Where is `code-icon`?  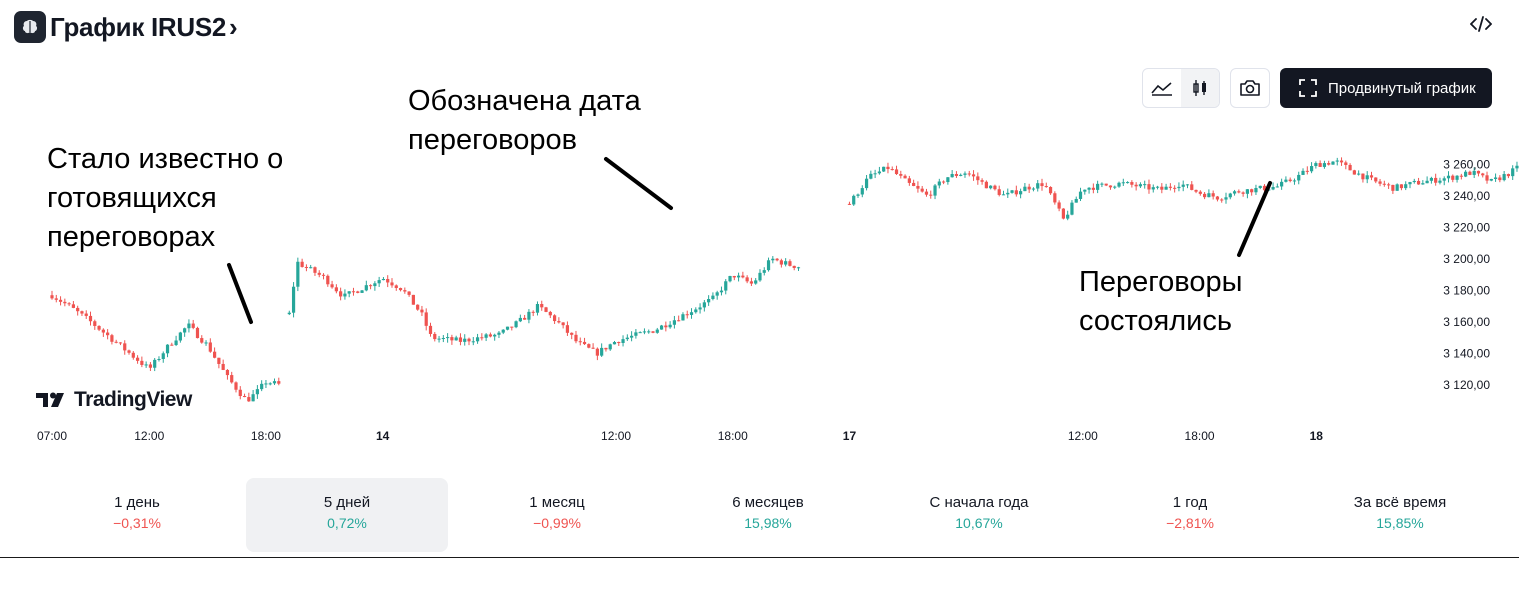 code-icon is located at coordinates (1481, 24).